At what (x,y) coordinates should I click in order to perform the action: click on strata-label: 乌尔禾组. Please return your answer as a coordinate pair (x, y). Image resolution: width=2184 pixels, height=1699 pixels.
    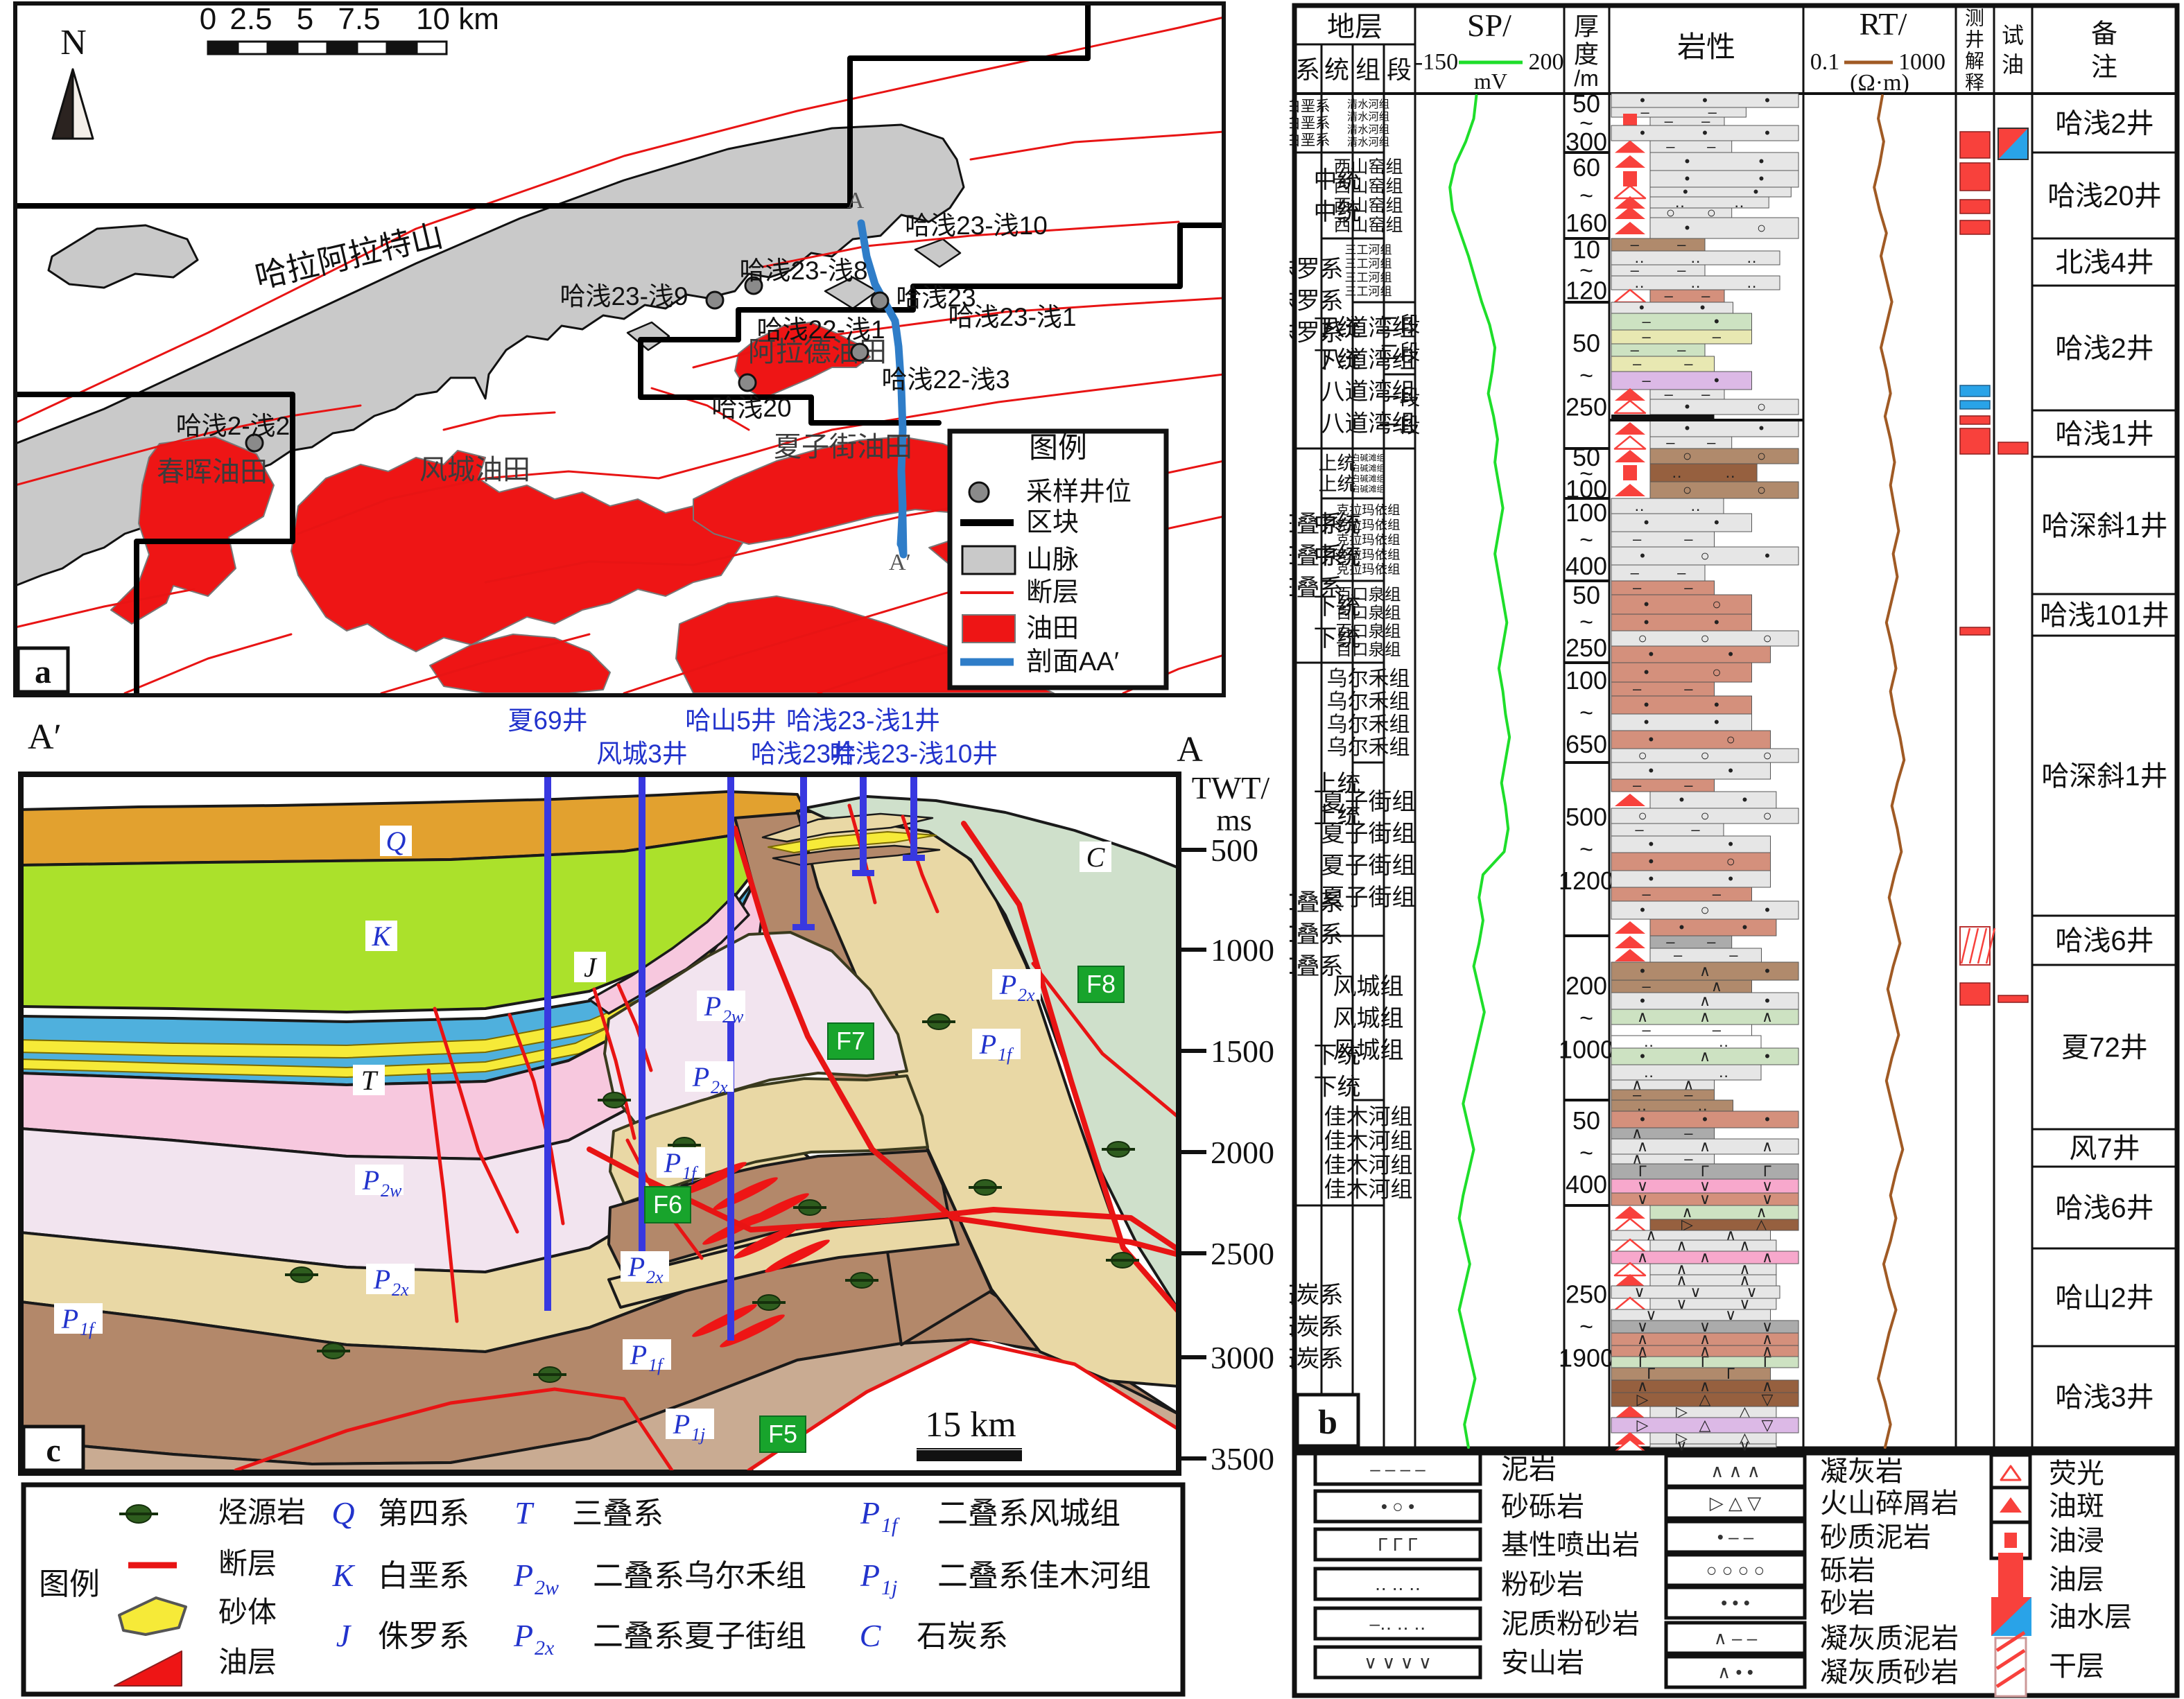
    Looking at the image, I should click on (1368, 725).